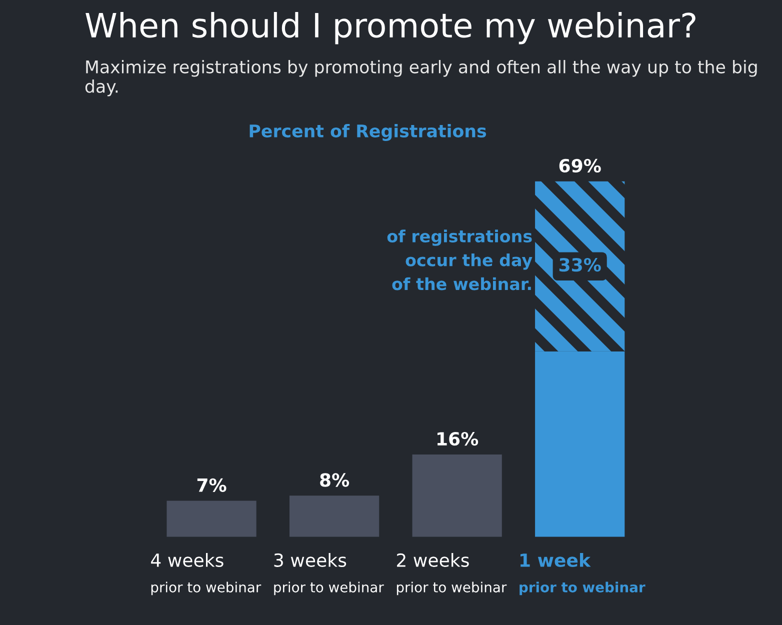 The width and height of the screenshot is (782, 625). Describe the element at coordinates (329, 574) in the screenshot. I see `x-tick-label: 3 weeks prior to webinar` at that location.